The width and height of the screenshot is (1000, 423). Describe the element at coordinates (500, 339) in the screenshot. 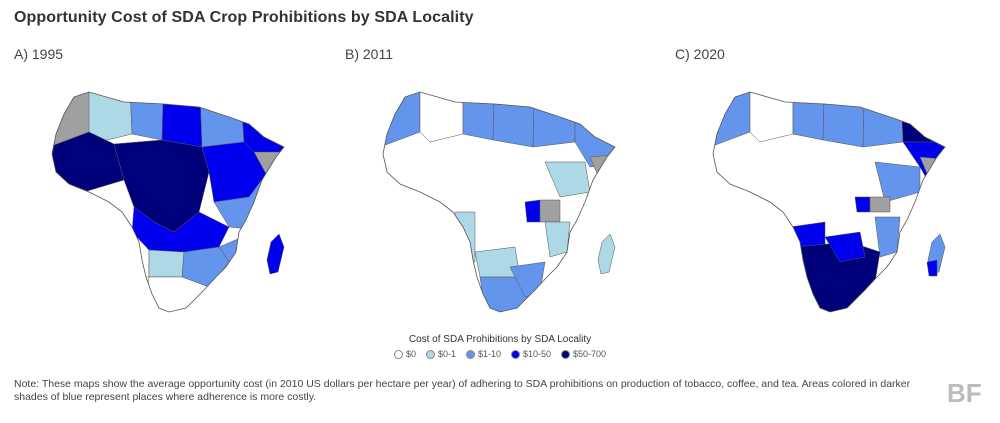

I see `legend-title: Cost of SDA Prohibitions by SDA Locality` at that location.